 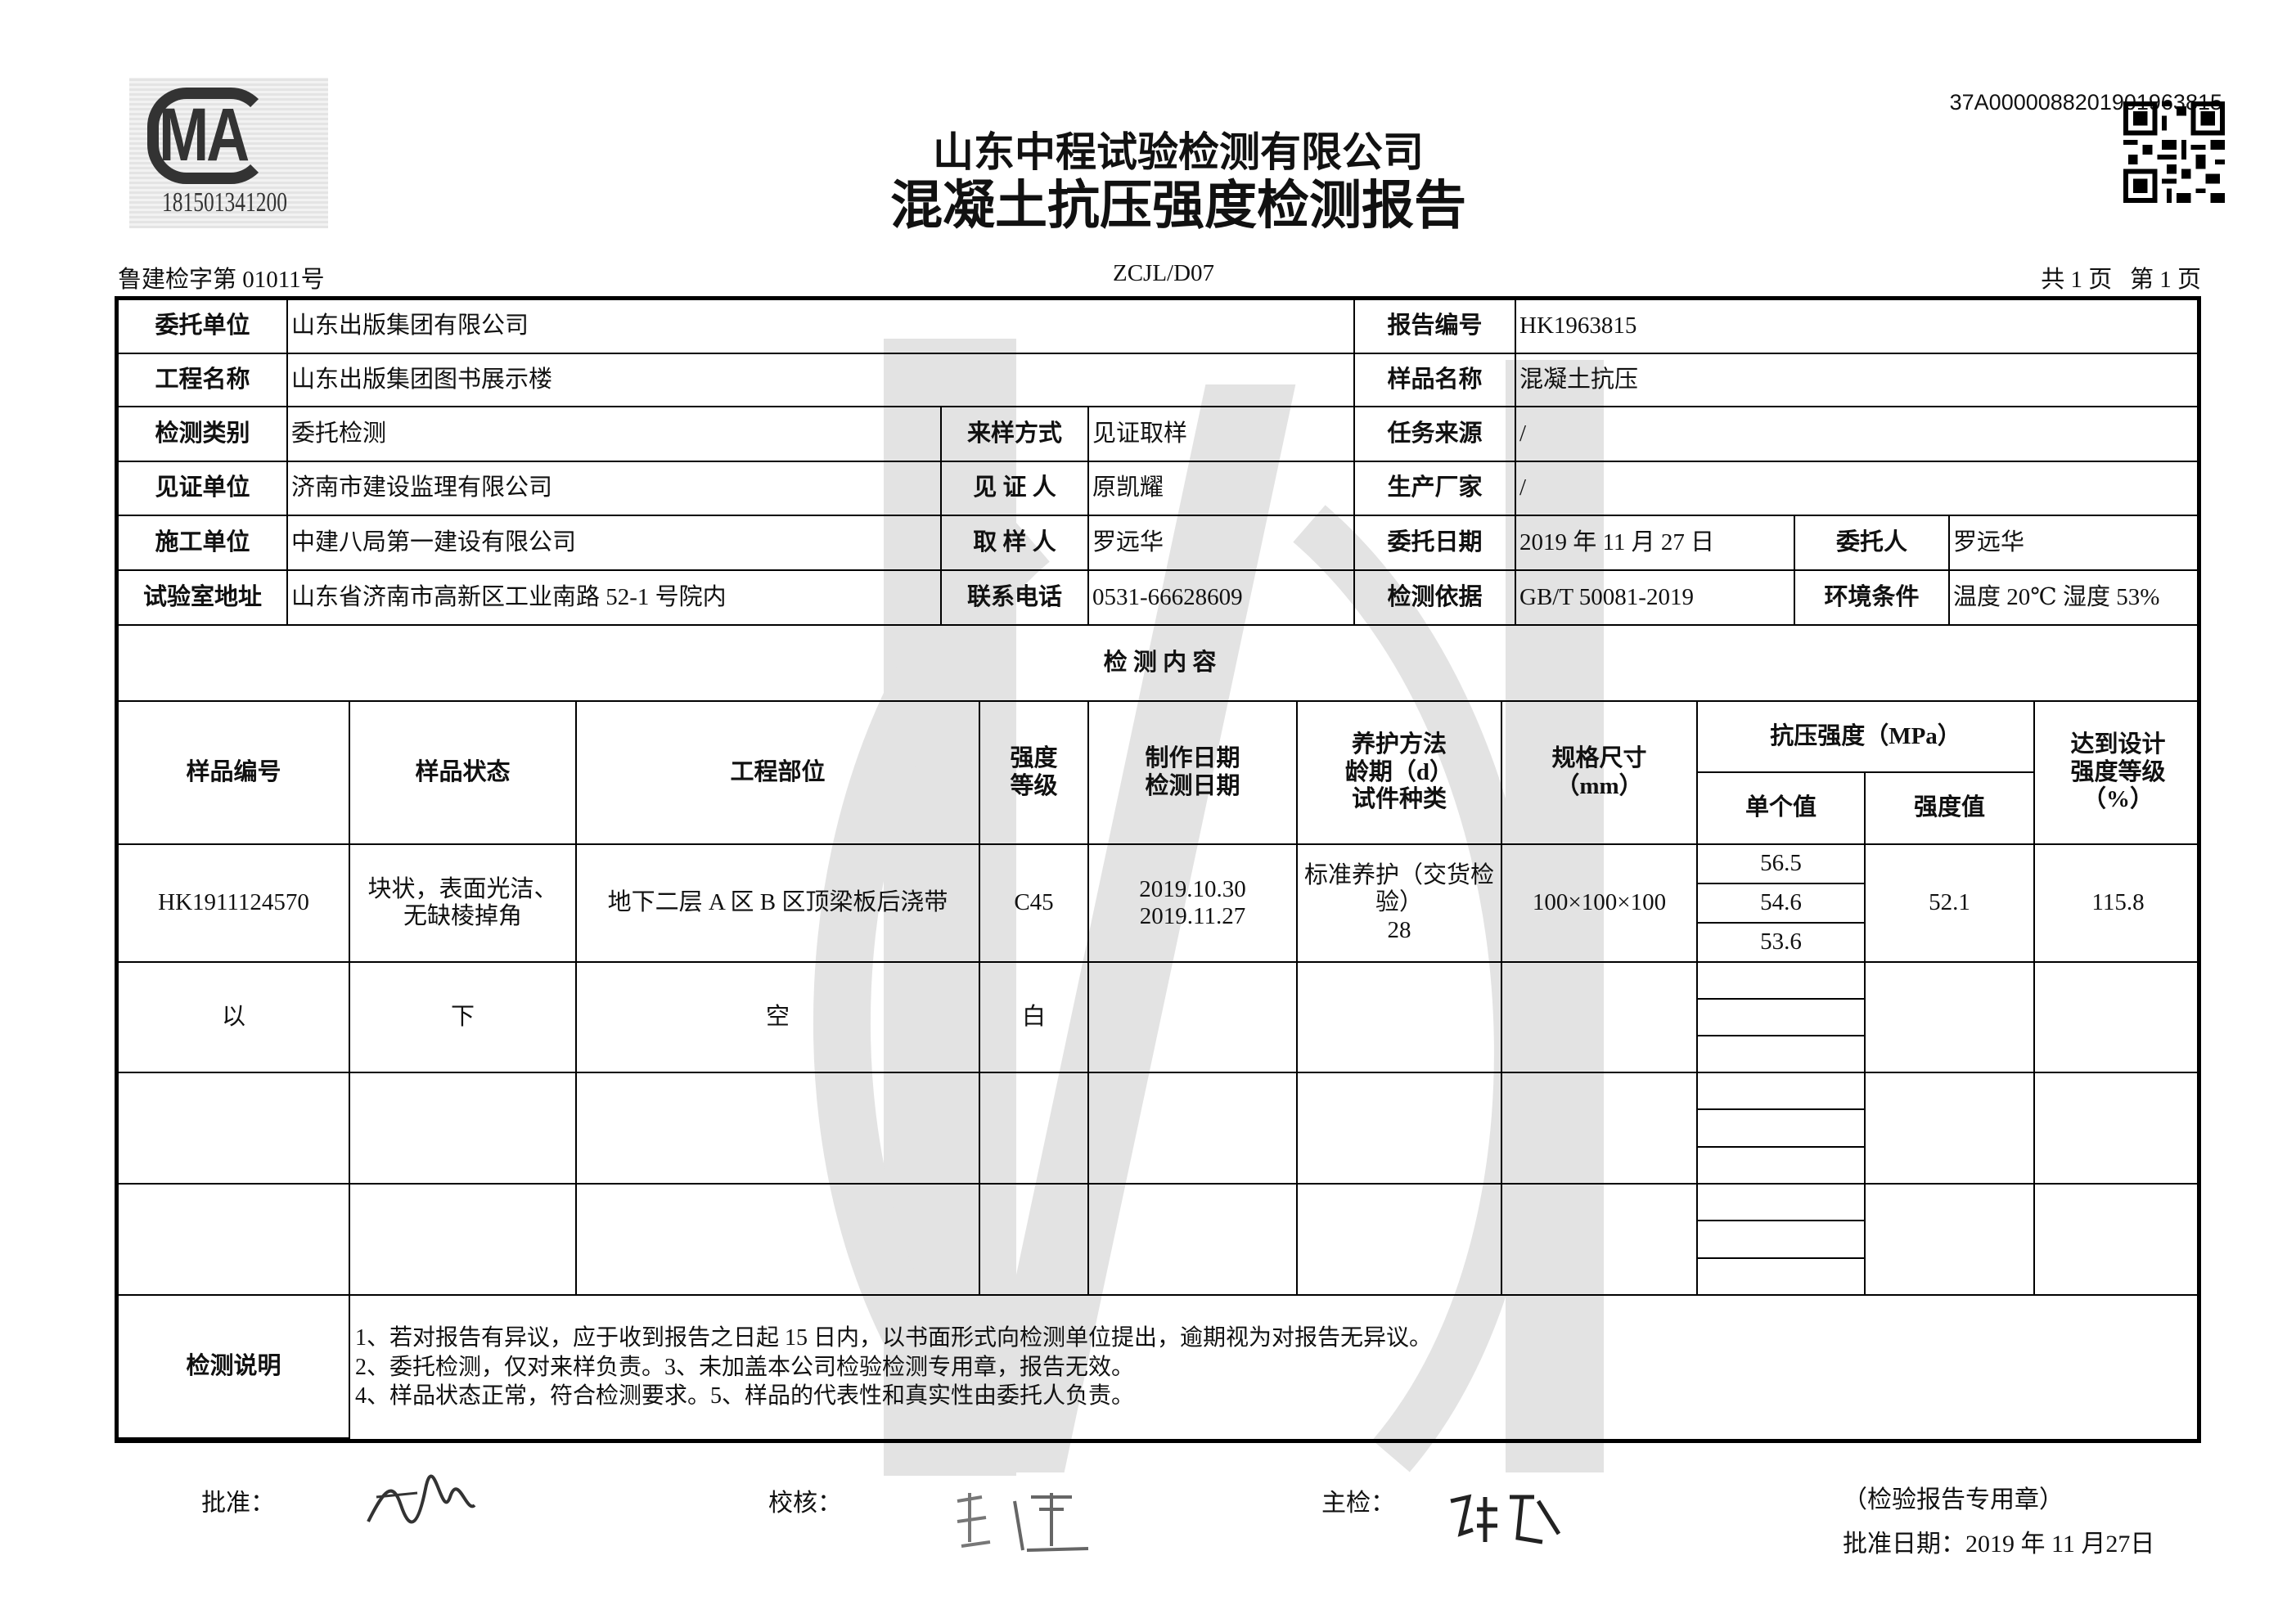 I want to click on sample-size: 100×100×100, so click(x=1600, y=904).